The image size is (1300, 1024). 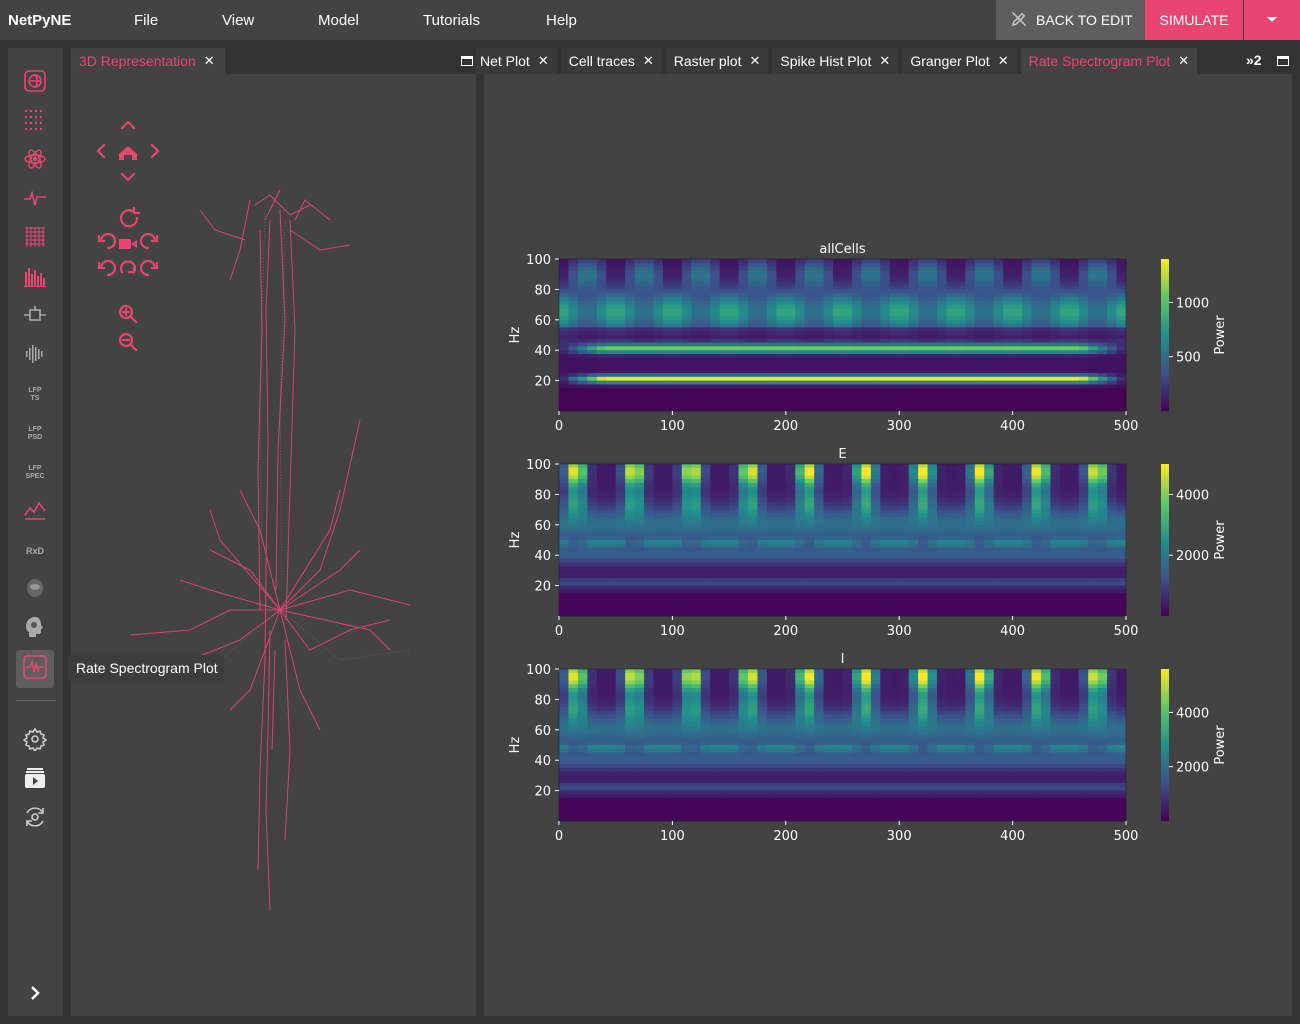 What do you see at coordinates (146, 20) in the screenshot?
I see `menu-file: File` at bounding box center [146, 20].